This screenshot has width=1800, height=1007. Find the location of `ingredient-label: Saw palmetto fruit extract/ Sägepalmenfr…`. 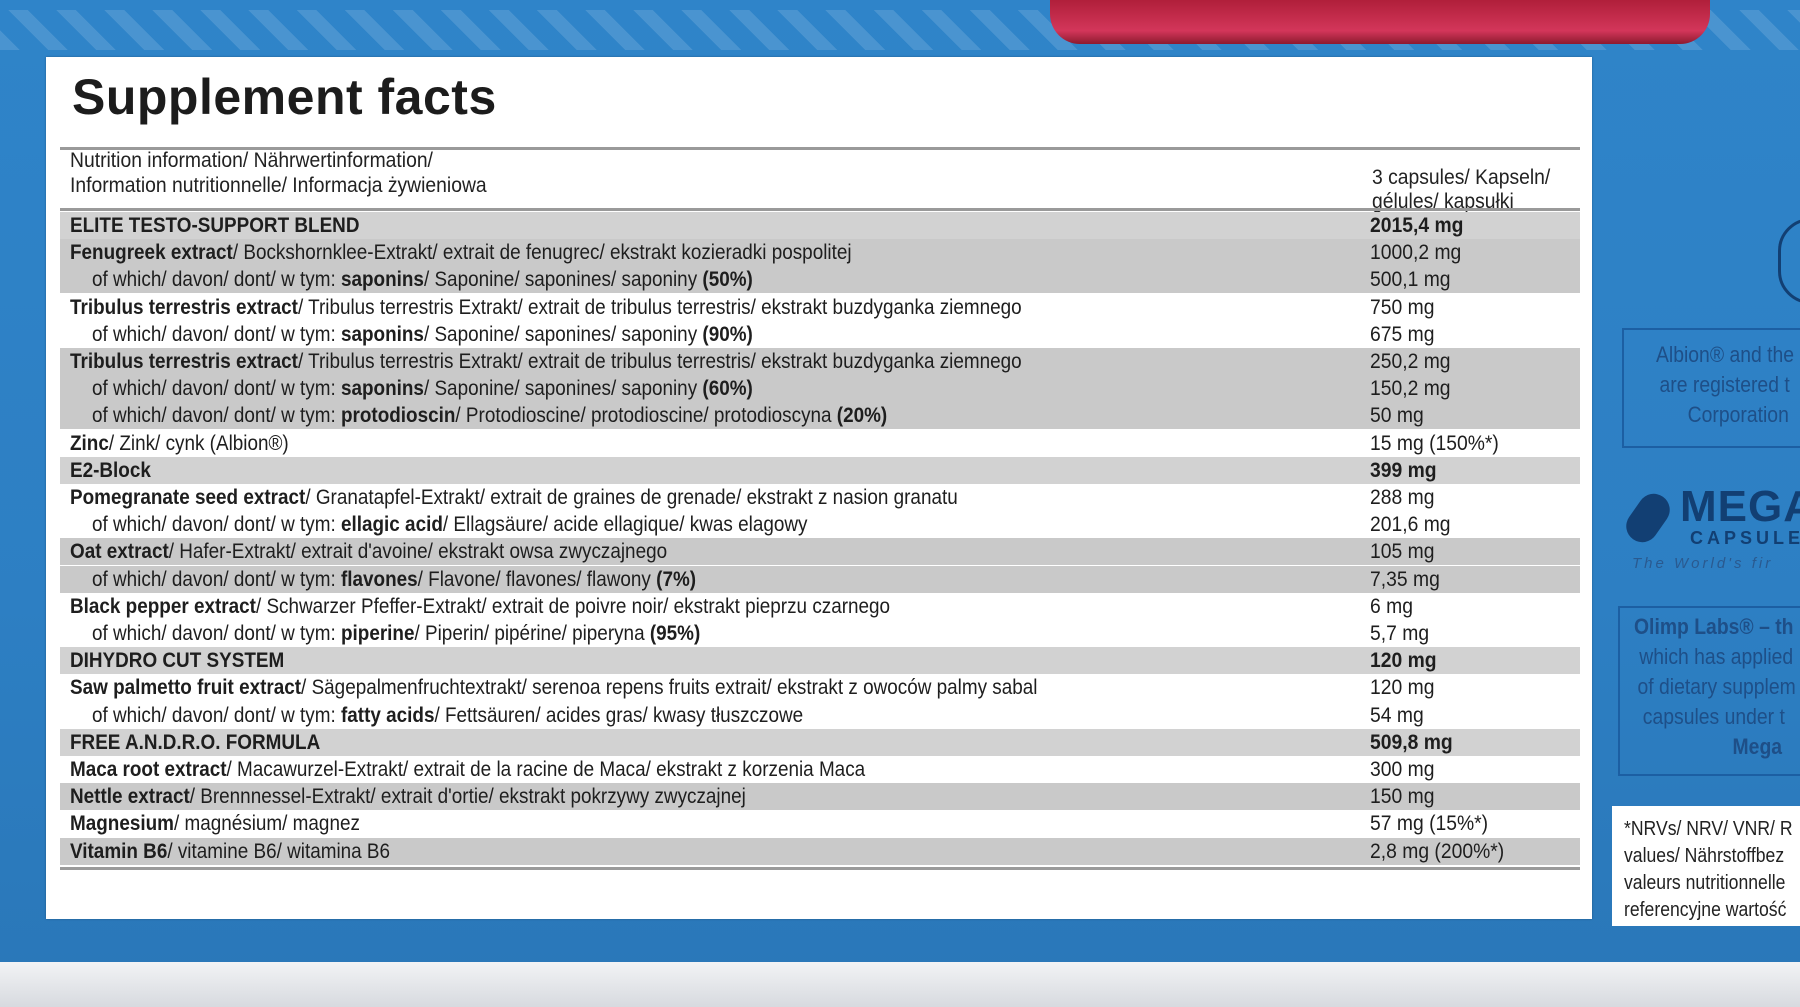

ingredient-label: Saw palmetto fruit extract/ Sägepalmenfr… is located at coordinates (553, 688).